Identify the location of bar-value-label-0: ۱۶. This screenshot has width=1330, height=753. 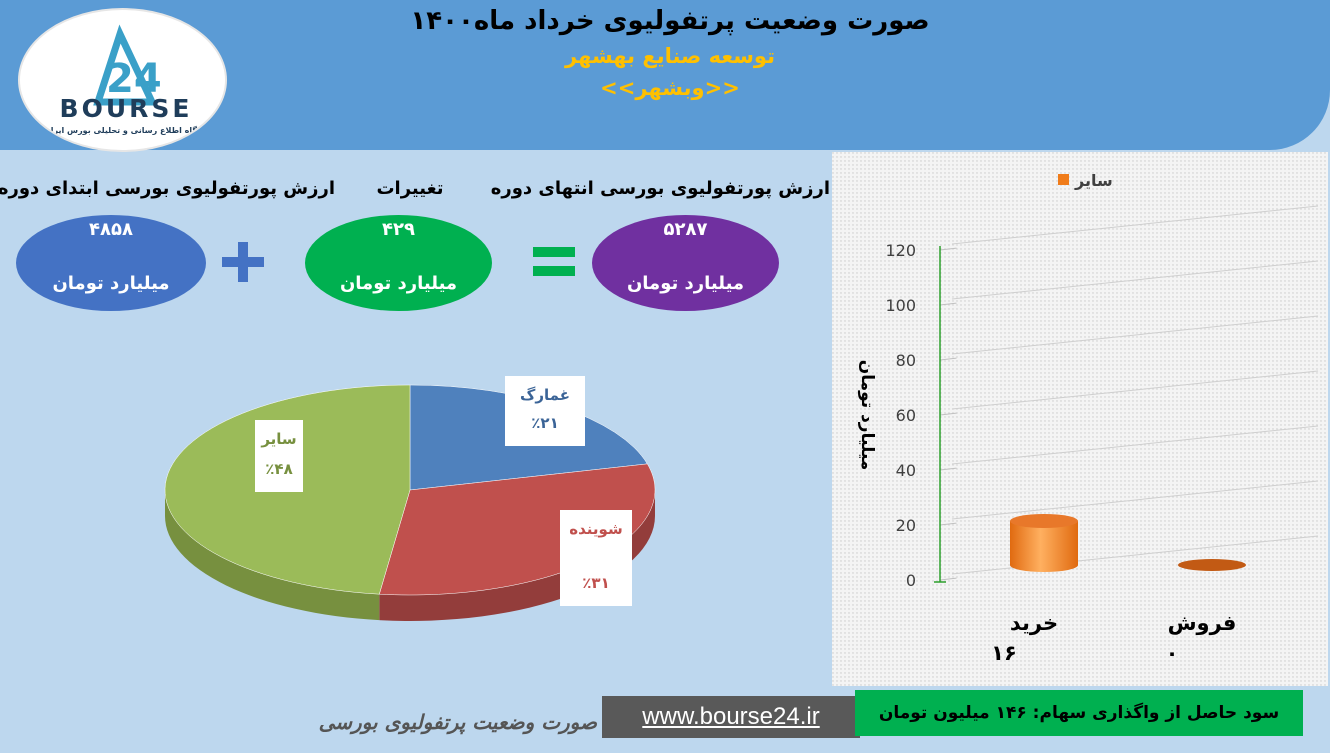
(1004, 653).